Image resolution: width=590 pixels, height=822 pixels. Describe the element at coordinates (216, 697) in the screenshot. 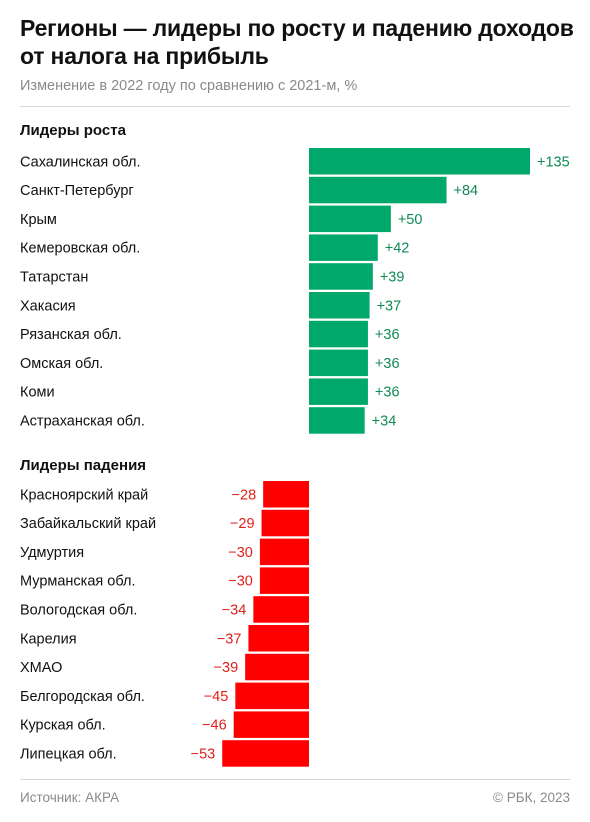

I see `value-label: −45` at that location.